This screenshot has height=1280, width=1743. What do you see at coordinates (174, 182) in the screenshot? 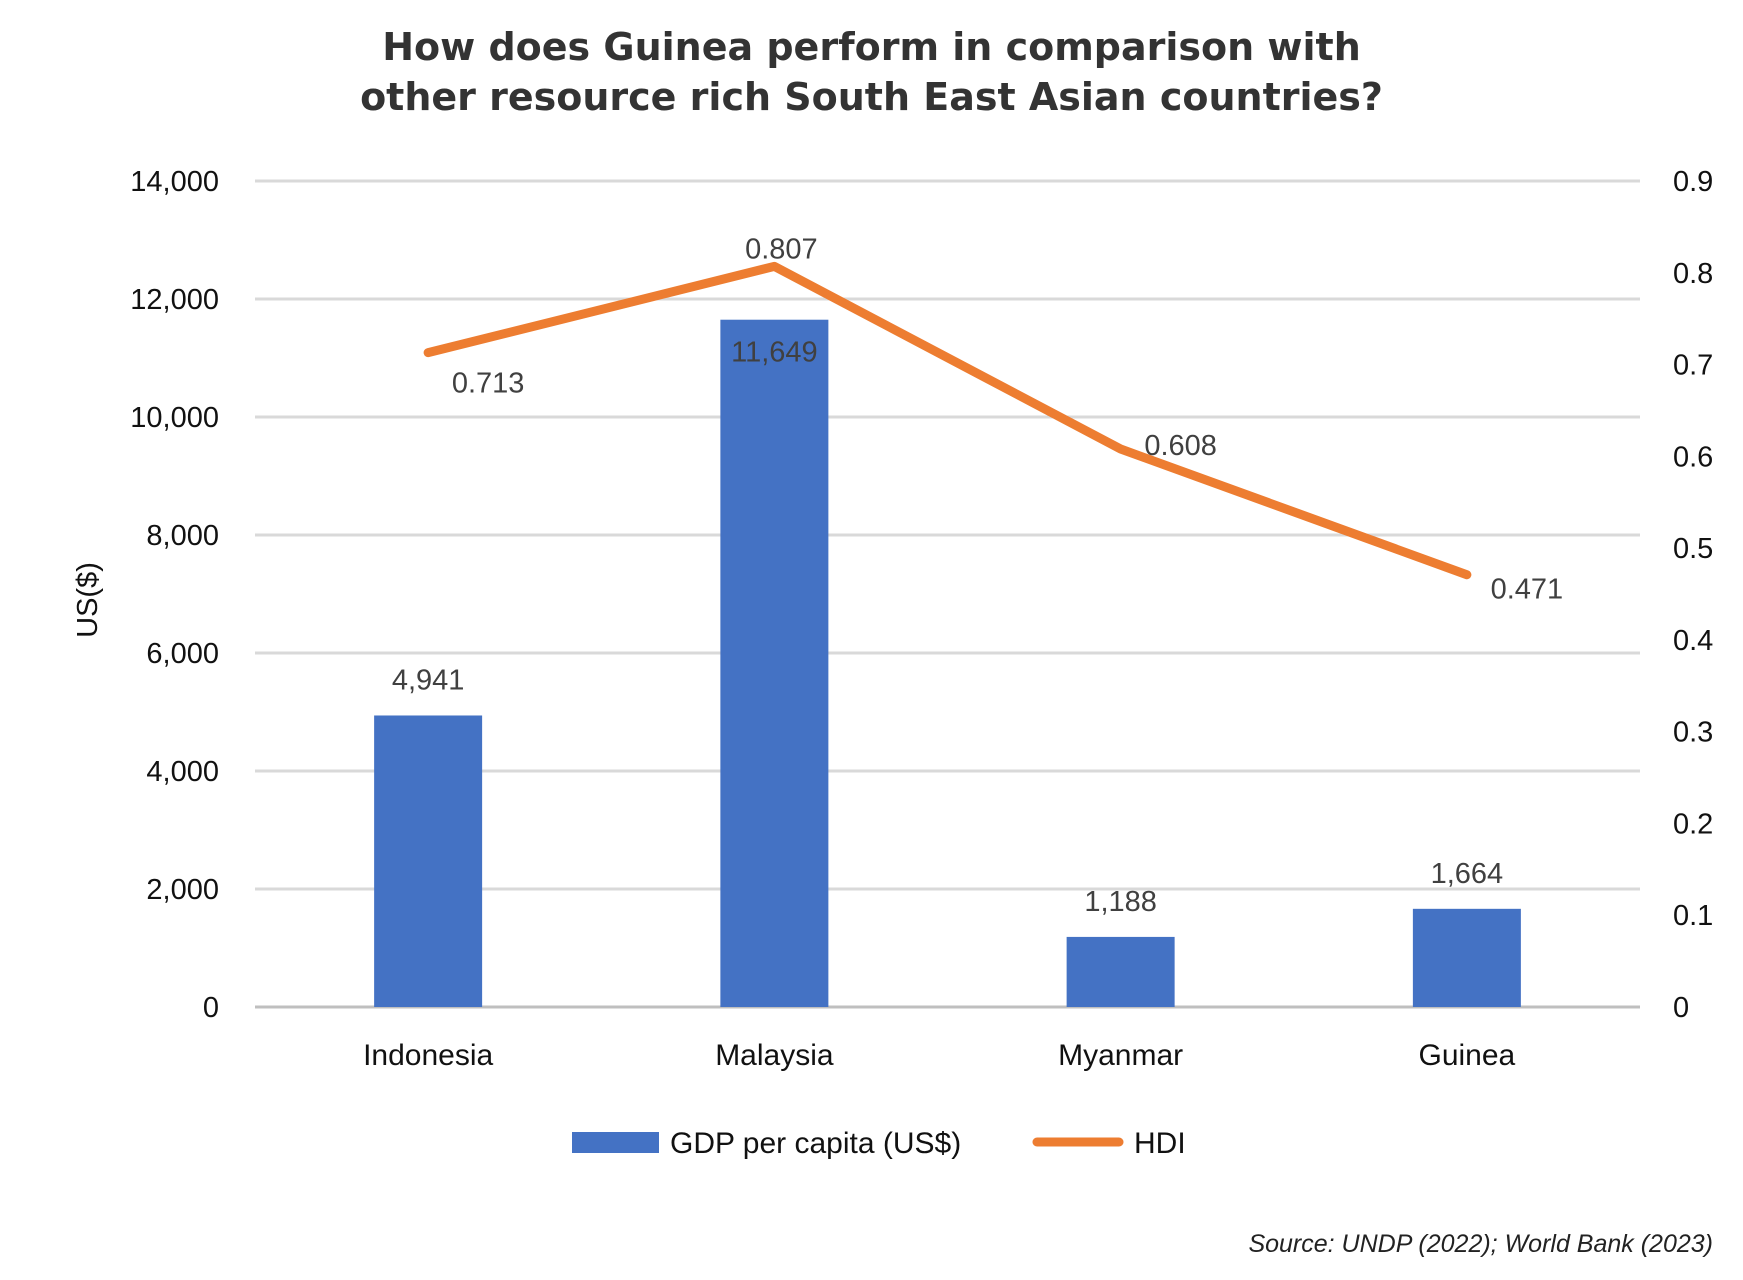
I see `y-tick-label: 14,000` at bounding box center [174, 182].